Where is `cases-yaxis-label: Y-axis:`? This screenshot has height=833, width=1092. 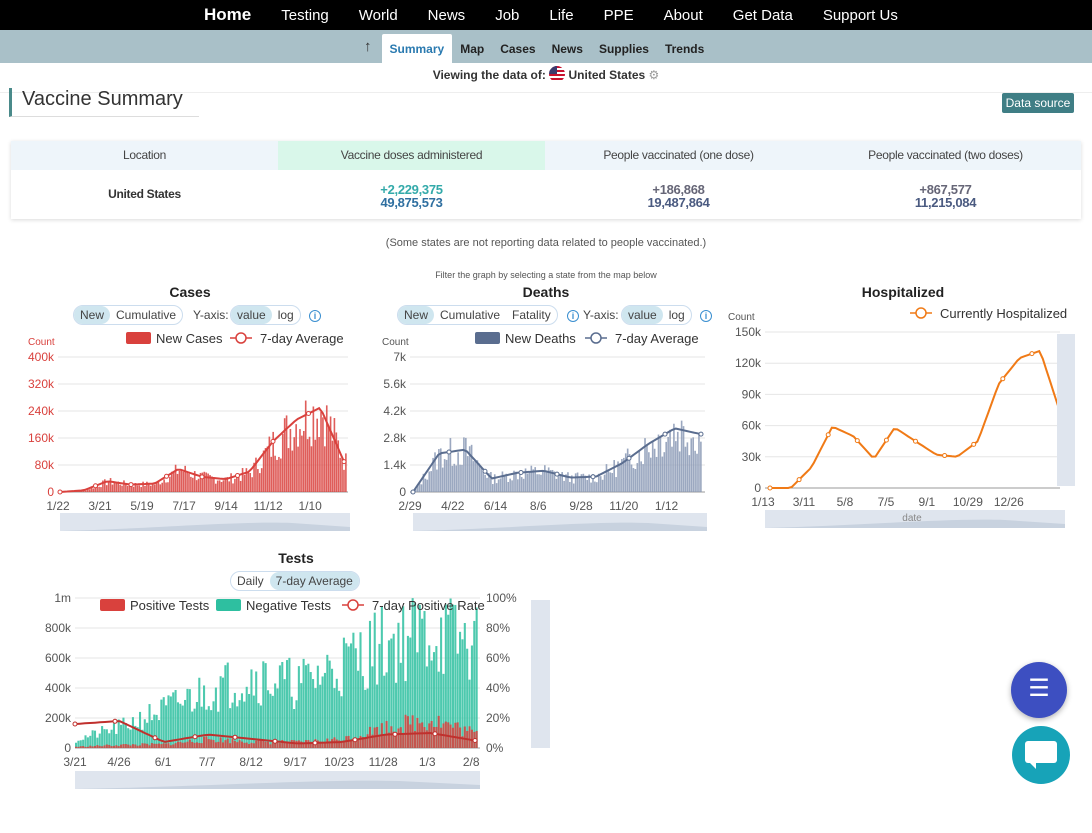 cases-yaxis-label: Y-axis: is located at coordinates (211, 315).